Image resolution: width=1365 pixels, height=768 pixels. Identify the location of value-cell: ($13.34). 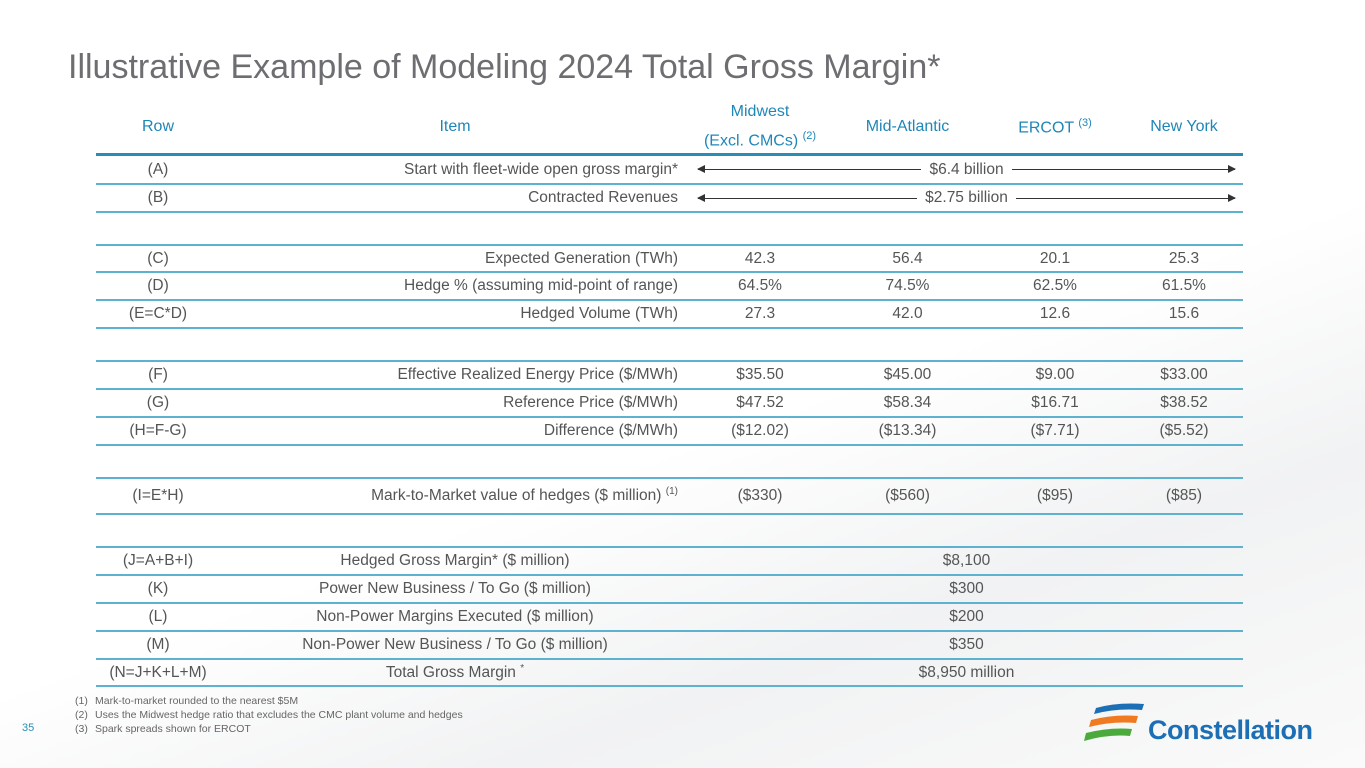
(907, 430).